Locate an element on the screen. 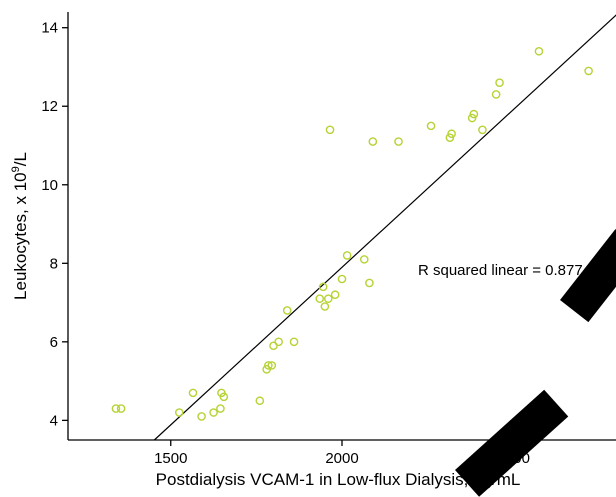 This screenshot has height=497, width=616. x-tick-label: 1500 is located at coordinates (170, 458).